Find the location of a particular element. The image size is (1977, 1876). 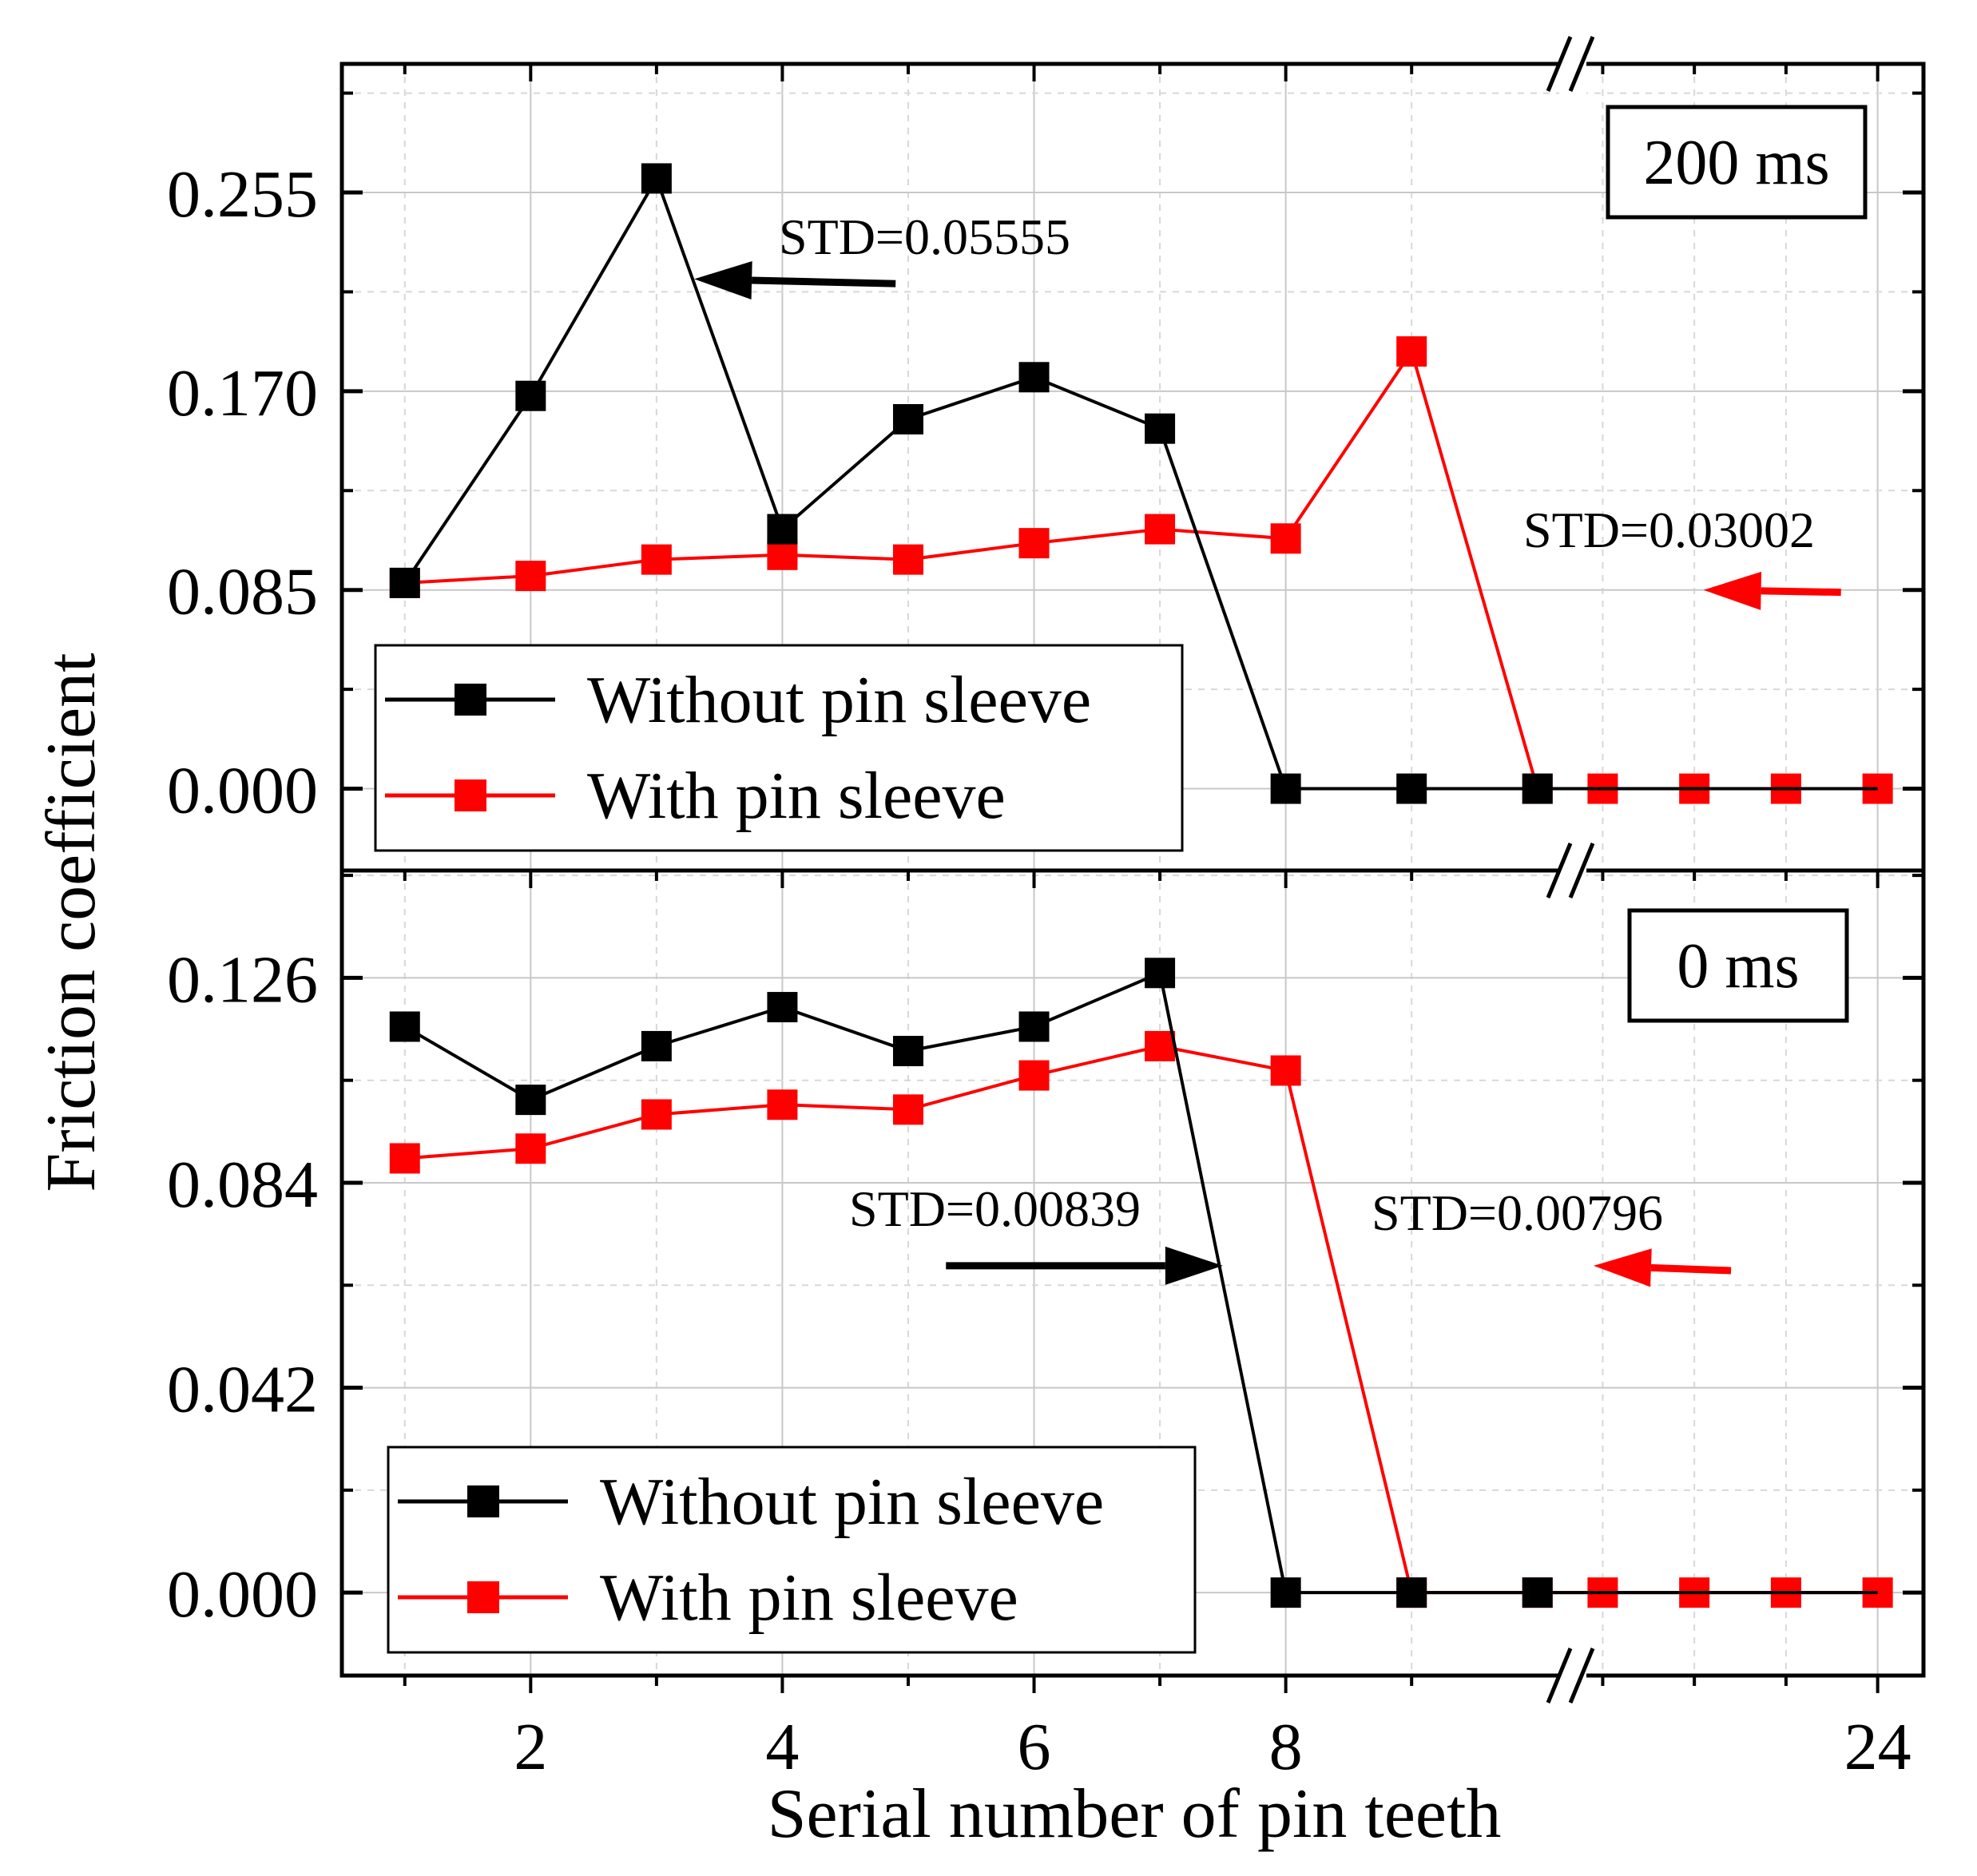

time-label-box-top: 200 ms is located at coordinates (1737, 162).